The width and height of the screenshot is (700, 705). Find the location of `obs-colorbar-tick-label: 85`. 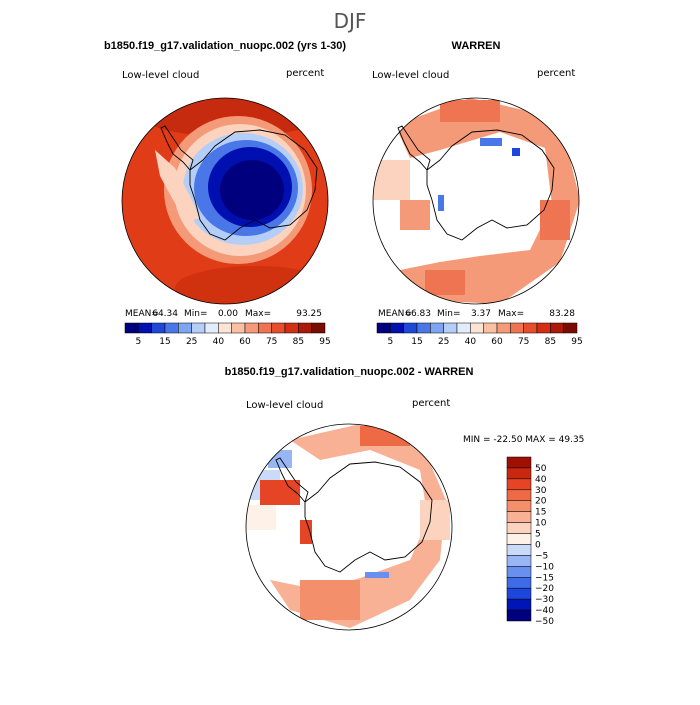

obs-colorbar-tick-label: 85 is located at coordinates (550, 342).